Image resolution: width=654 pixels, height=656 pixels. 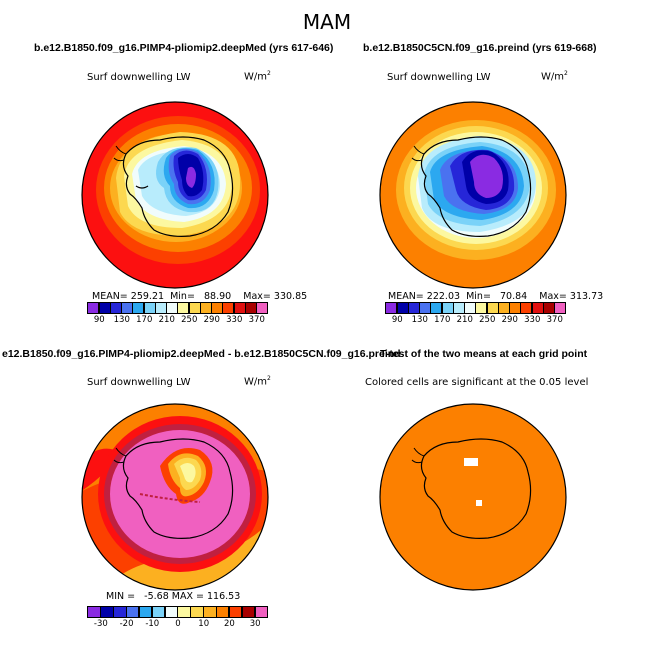 I want to click on p3-map-border, so click(x=175, y=497).